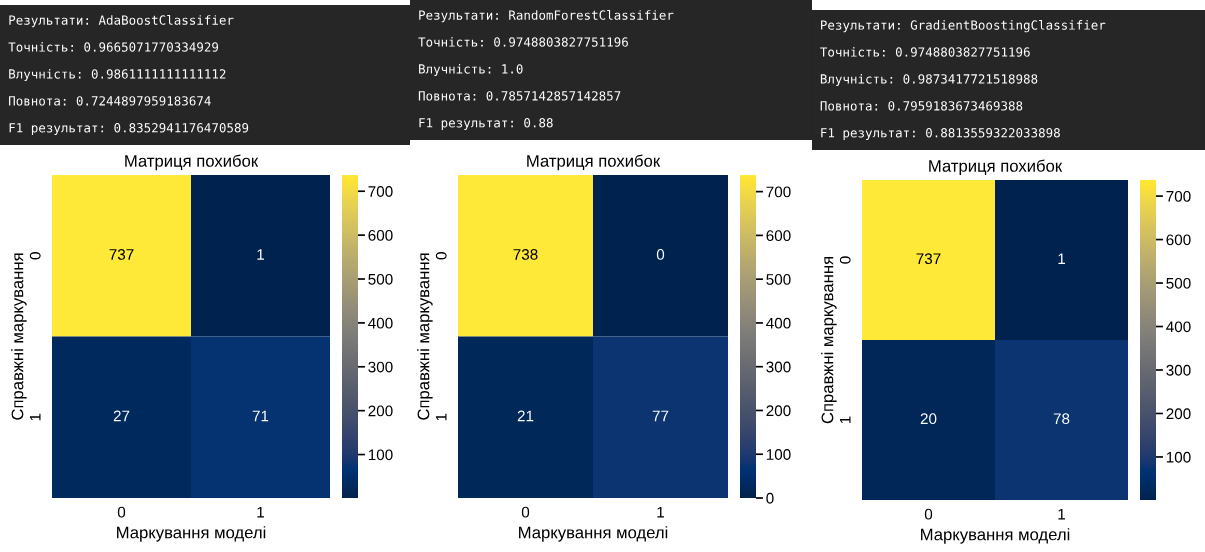 This screenshot has width=1205, height=552. Describe the element at coordinates (929, 80) in the screenshot. I see `text: Влучність: 0.9873417721518988` at that location.